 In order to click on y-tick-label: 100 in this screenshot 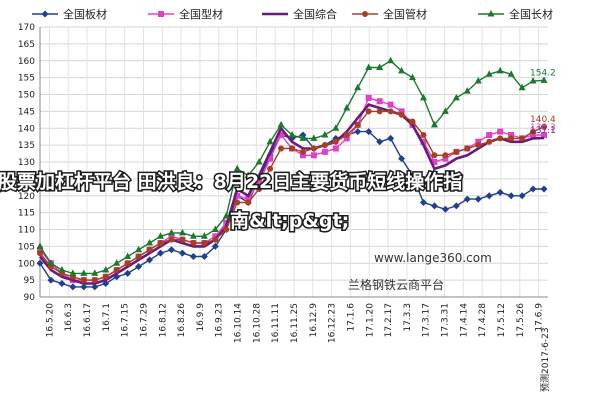, I will do `click(26, 264)`.